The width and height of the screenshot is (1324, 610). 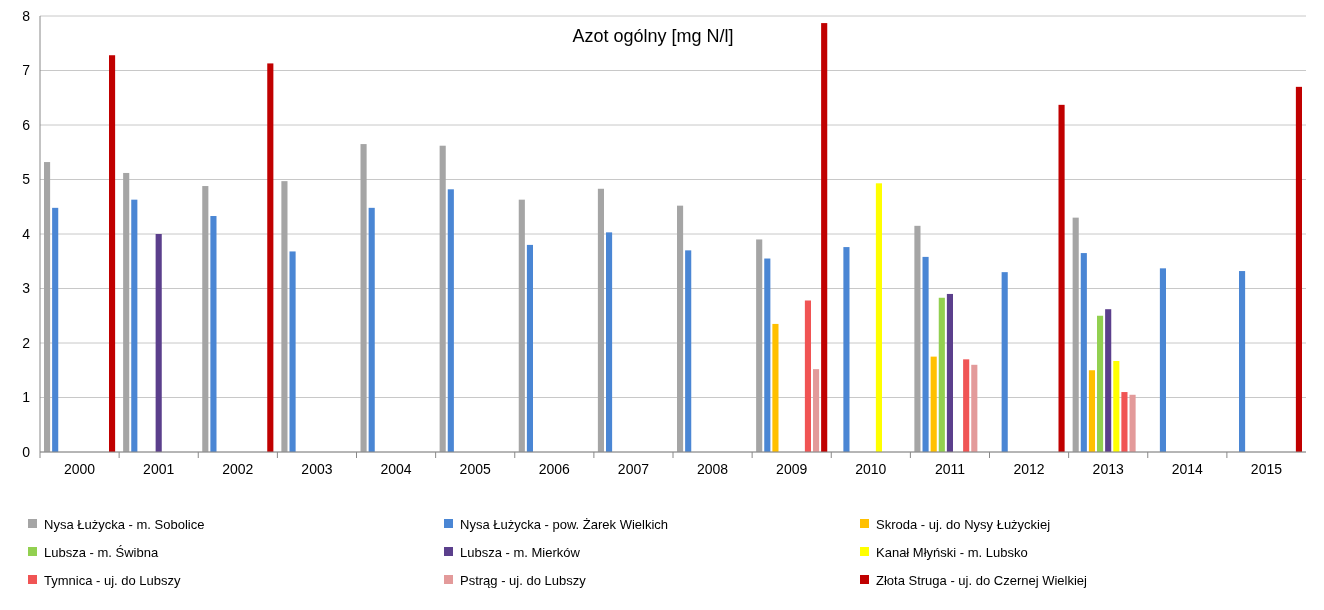 I want to click on y-tick-label: 6, so click(x=26, y=124).